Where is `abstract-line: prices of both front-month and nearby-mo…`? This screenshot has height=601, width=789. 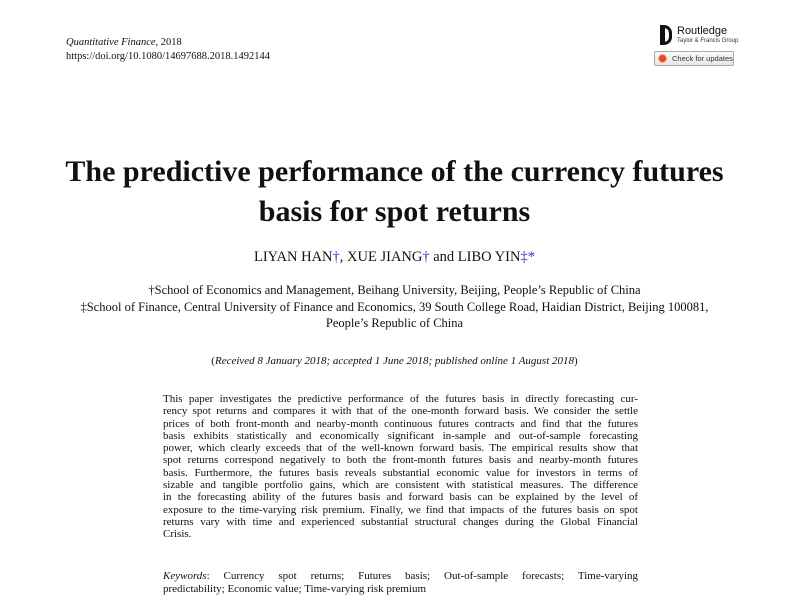
abstract-line: prices of both front-month and nearby-mo… is located at coordinates (400, 423).